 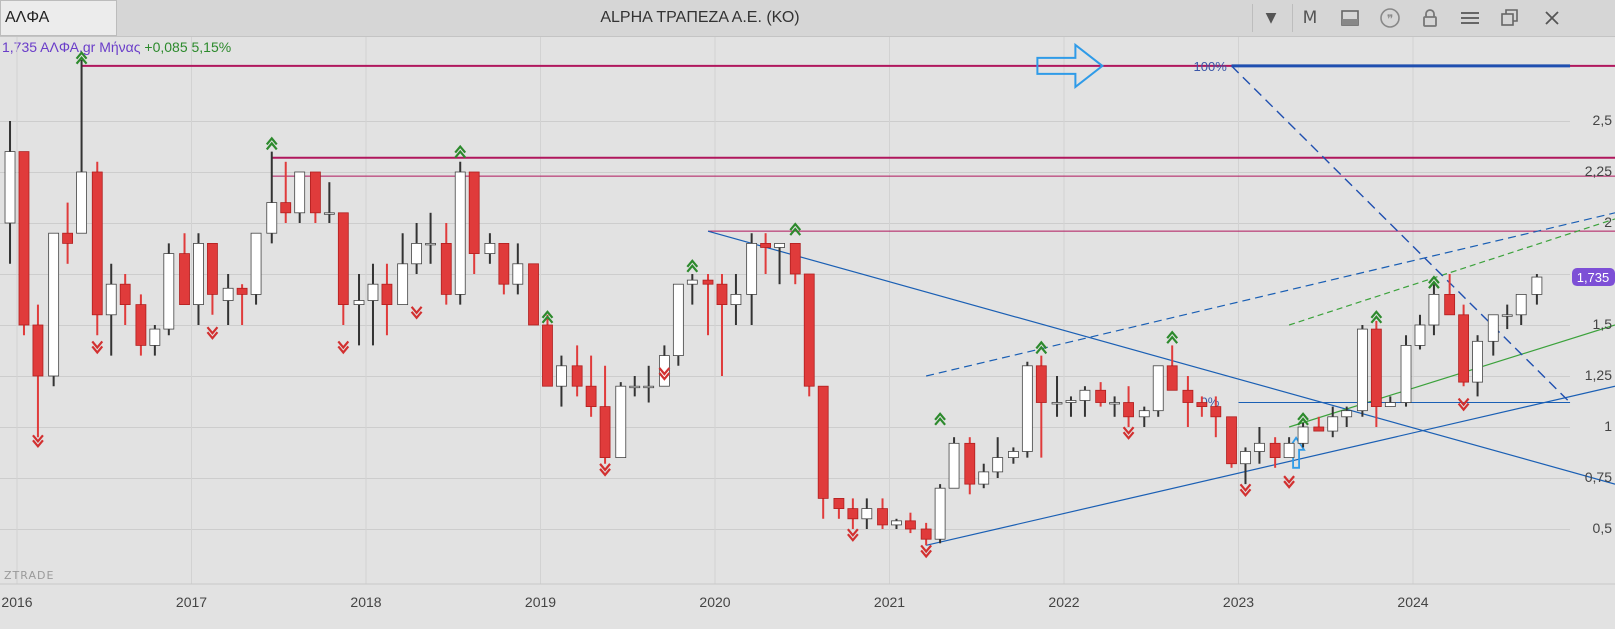 What do you see at coordinates (1270, 294) in the screenshot?
I see `channel-dashed-line` at bounding box center [1270, 294].